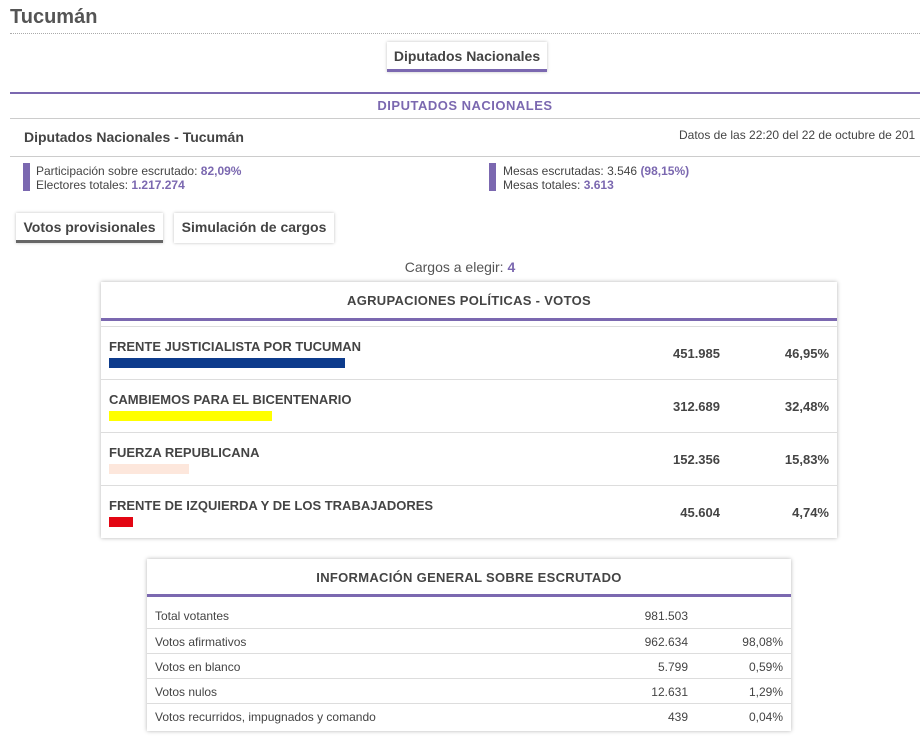 This screenshot has width=920, height=754. Describe the element at coordinates (542, 185) in the screenshot. I see `mesas-totales-label: Mesas totales:` at that location.